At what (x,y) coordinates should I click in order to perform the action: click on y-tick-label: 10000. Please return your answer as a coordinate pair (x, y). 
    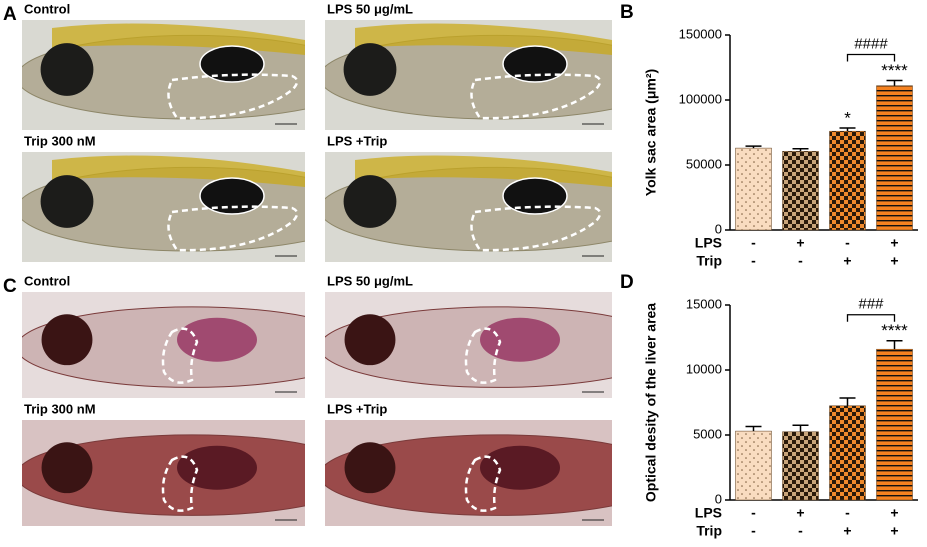
    Looking at the image, I should click on (704, 368).